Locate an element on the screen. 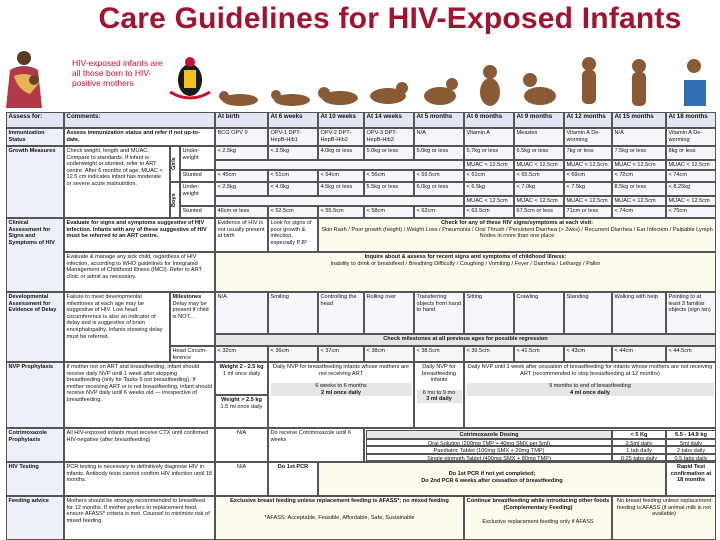 The image size is (720, 540). column-header: At birth is located at coordinates (241, 120).